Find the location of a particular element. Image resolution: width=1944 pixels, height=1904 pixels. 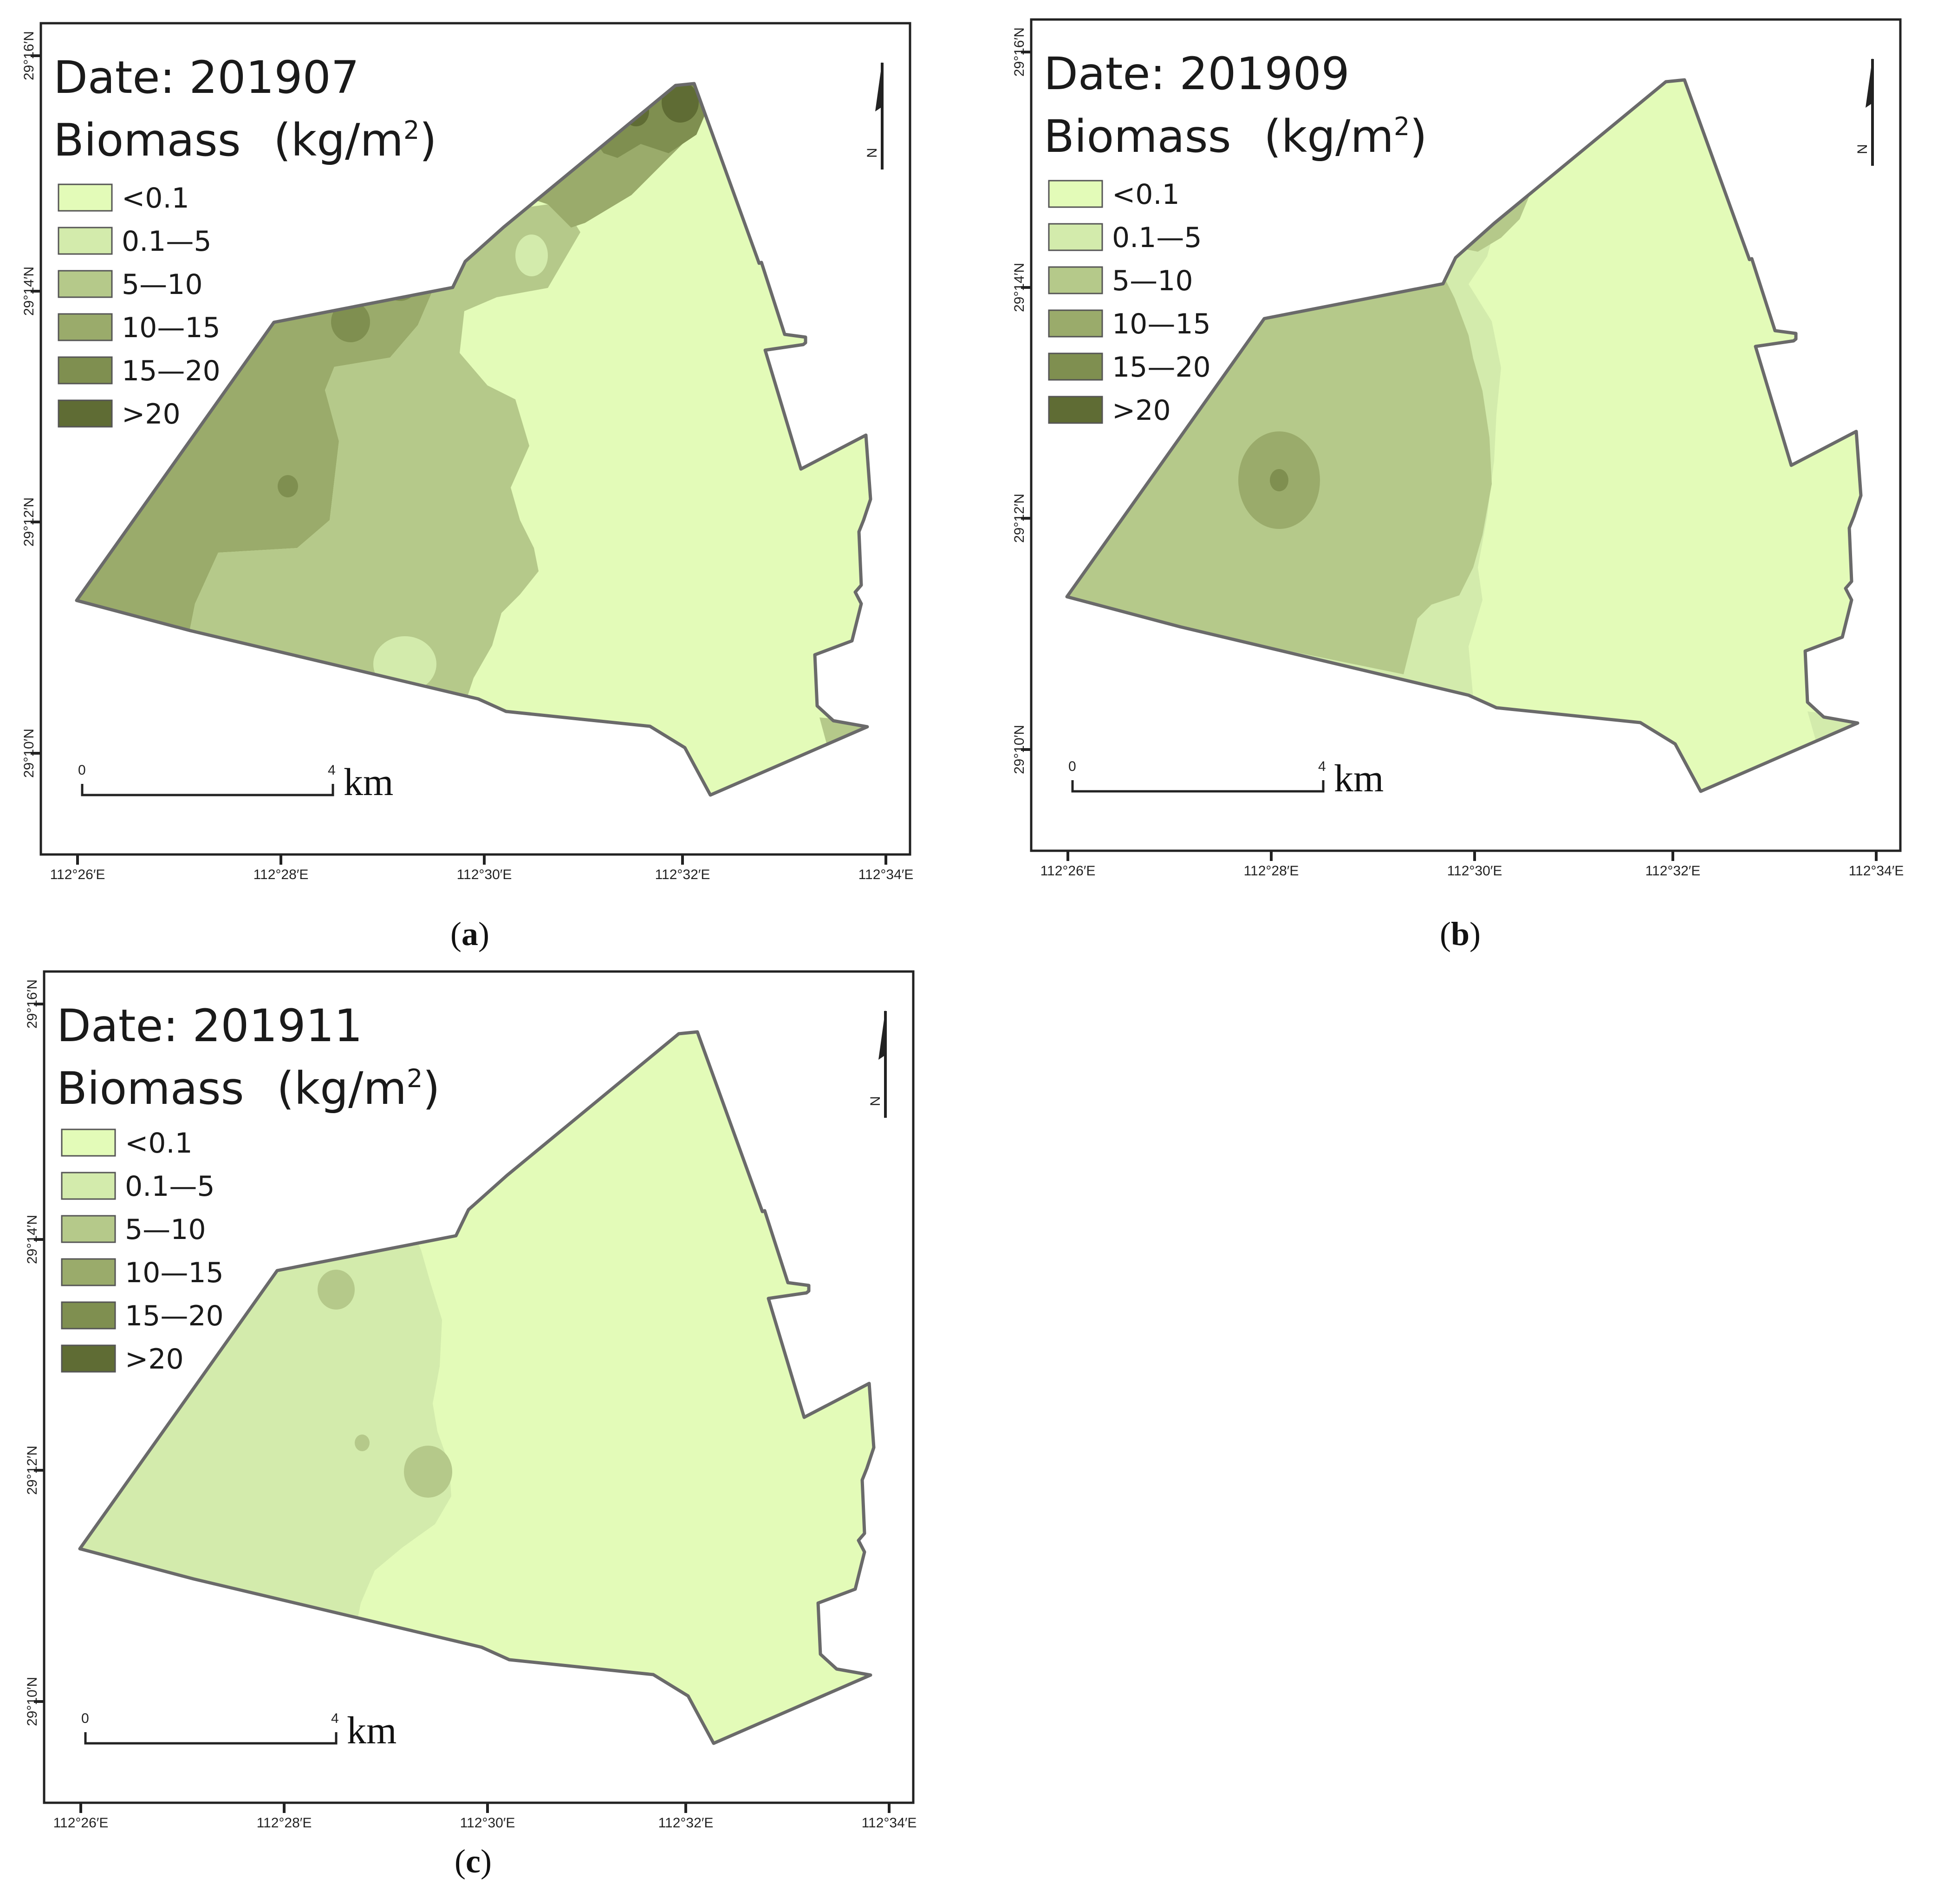

legend-label: 5—10 is located at coordinates (165, 1229).